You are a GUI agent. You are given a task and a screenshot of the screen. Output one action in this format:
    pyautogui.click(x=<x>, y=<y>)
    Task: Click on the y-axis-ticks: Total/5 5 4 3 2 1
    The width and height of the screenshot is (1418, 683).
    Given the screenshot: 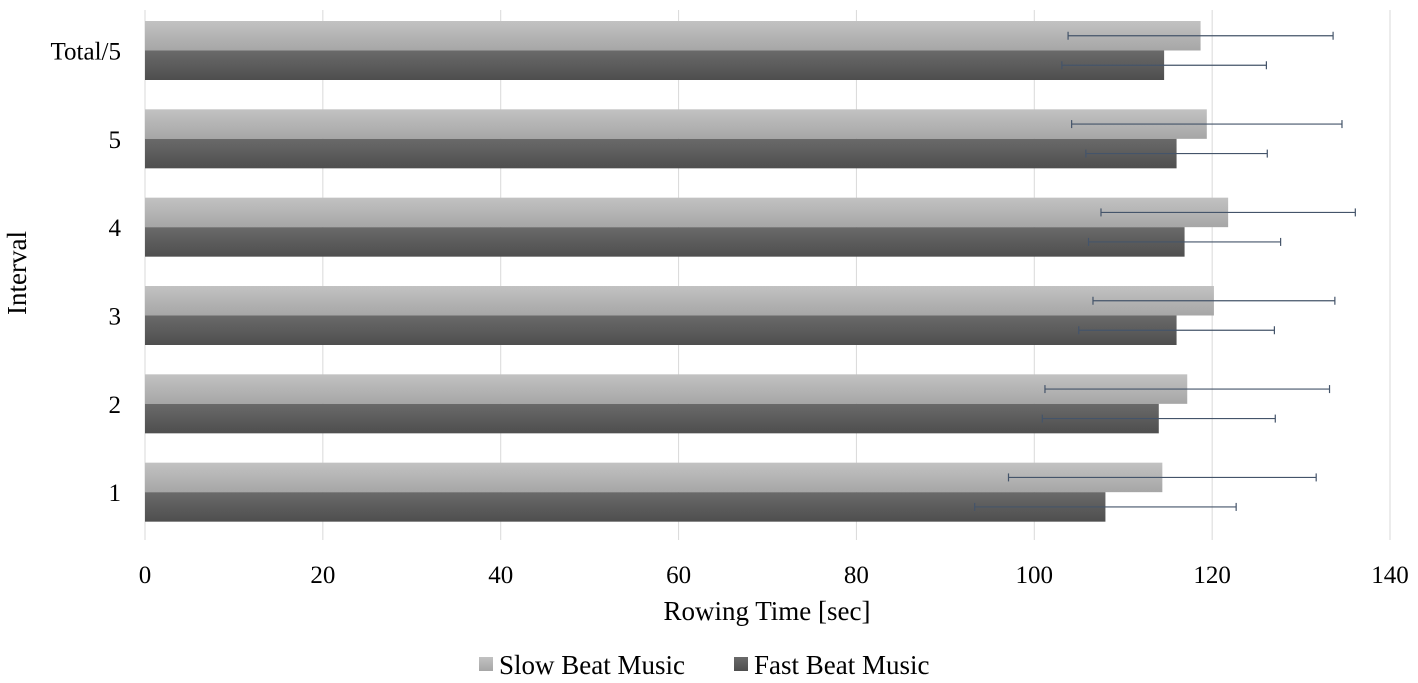 What is the action you would take?
    pyautogui.click(x=86, y=273)
    